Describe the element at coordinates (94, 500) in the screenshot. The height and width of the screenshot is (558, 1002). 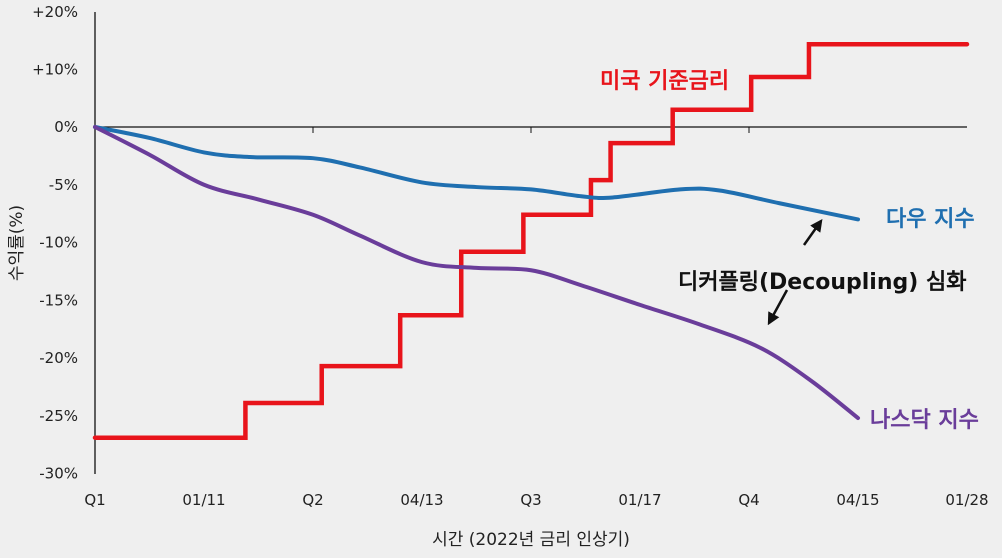
I see `x-tick-label: Q1` at that location.